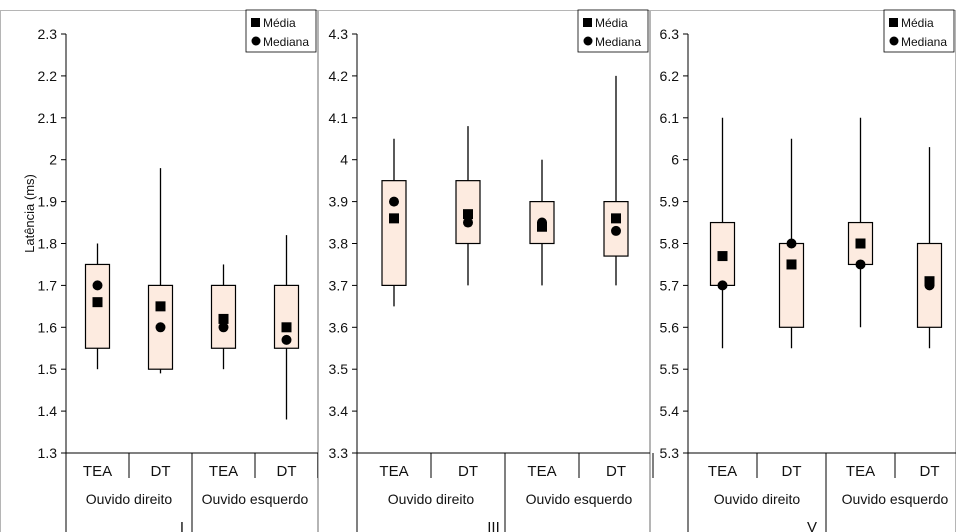 Image resolution: width=956 pixels, height=532 pixels. Describe the element at coordinates (182, 525) in the screenshot. I see `panel-label: I` at that location.